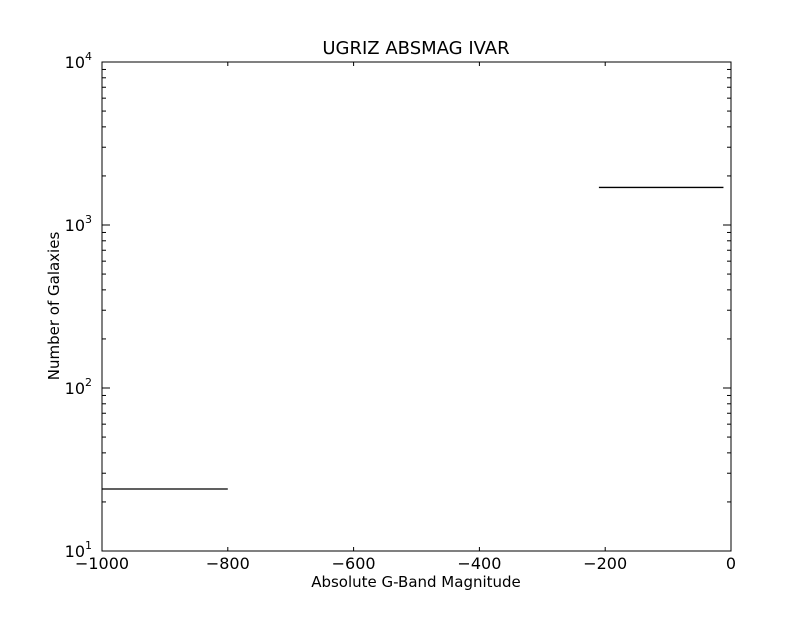  I want to click on y-tick-label: 10¹, so click(78, 550).